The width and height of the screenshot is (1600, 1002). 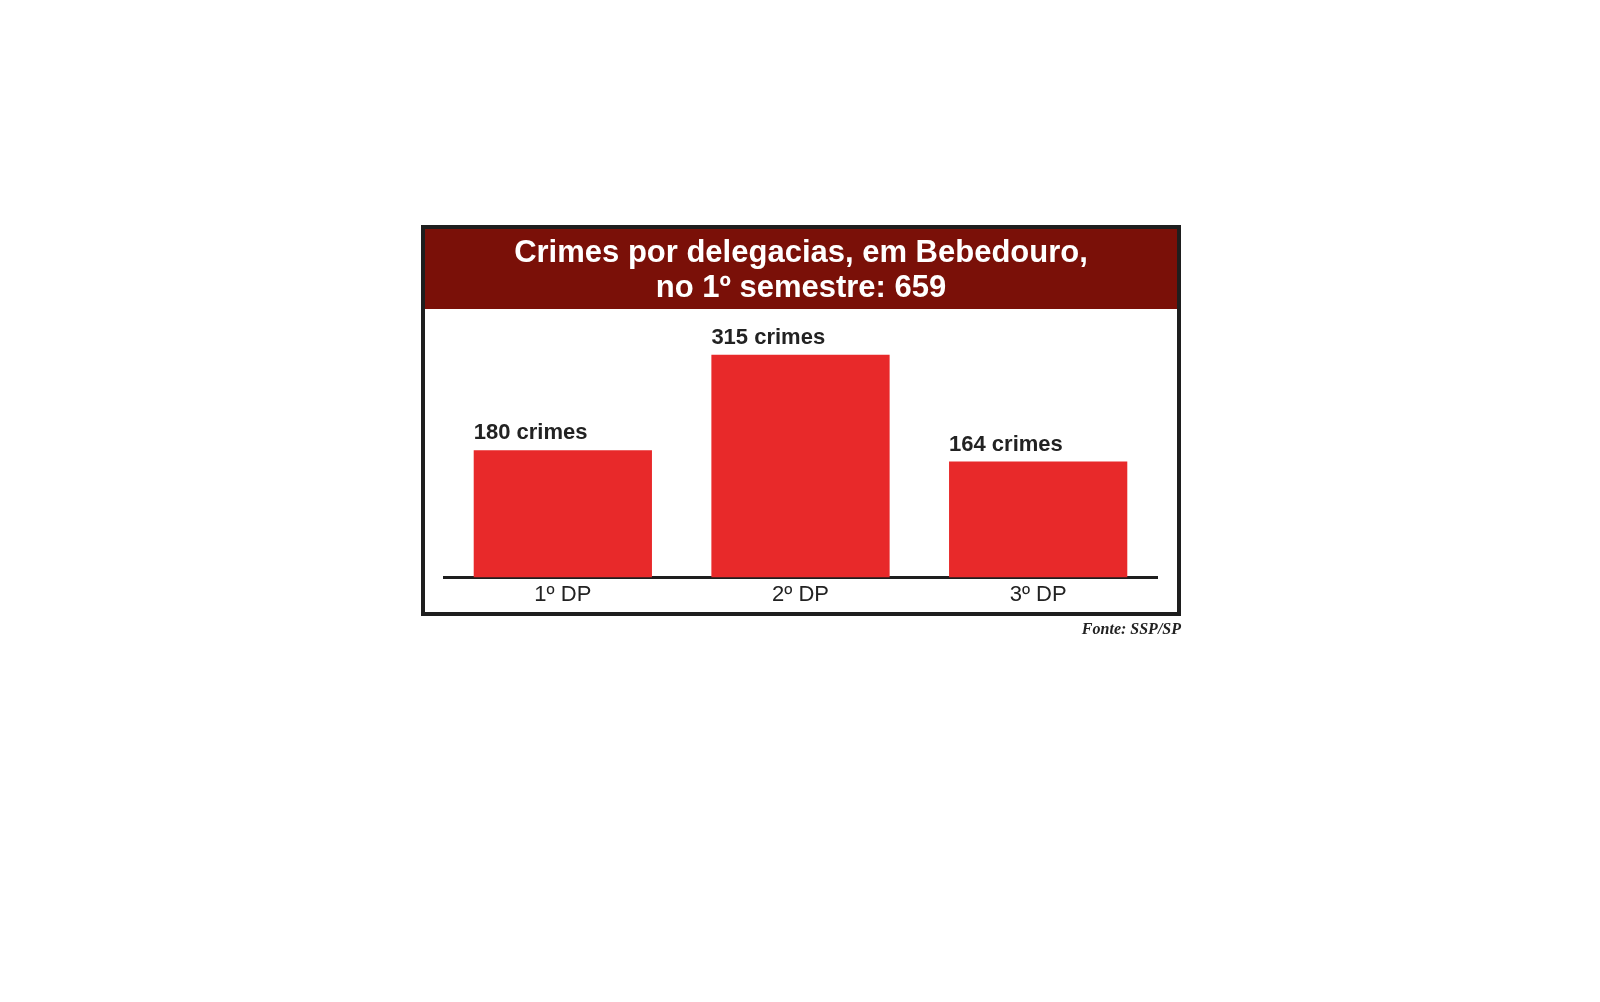 I want to click on source-note: Fonte: SSP/SP, so click(x=1130, y=629).